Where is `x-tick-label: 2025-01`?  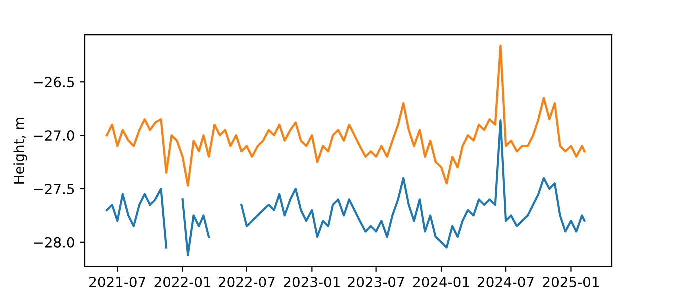 x-tick-label: 2025-01 is located at coordinates (571, 282).